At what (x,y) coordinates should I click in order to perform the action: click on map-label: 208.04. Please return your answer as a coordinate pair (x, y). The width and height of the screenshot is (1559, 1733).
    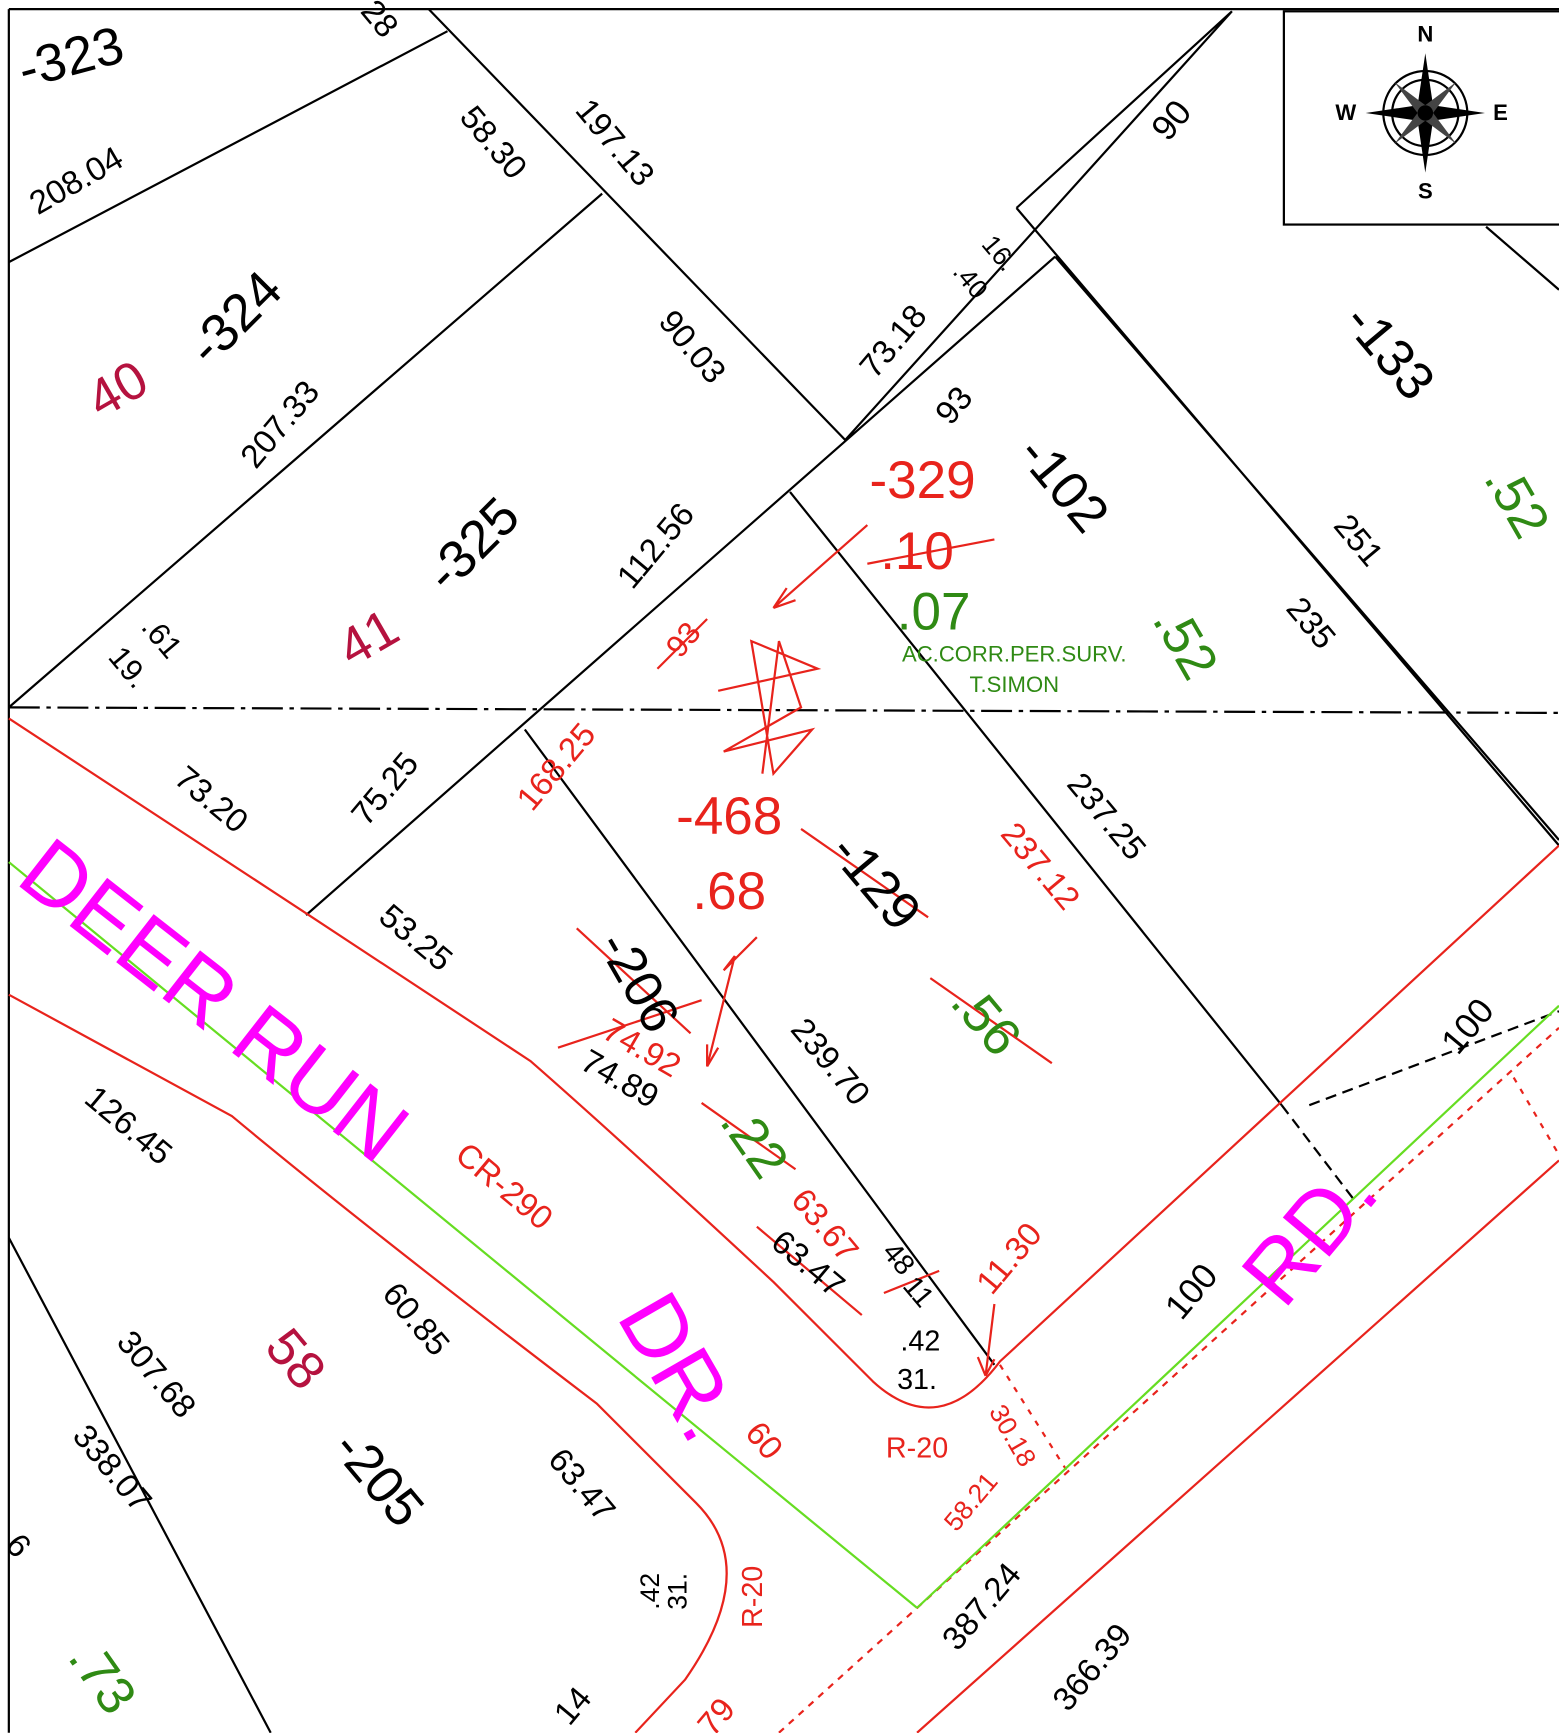
    Looking at the image, I should click on (76, 181).